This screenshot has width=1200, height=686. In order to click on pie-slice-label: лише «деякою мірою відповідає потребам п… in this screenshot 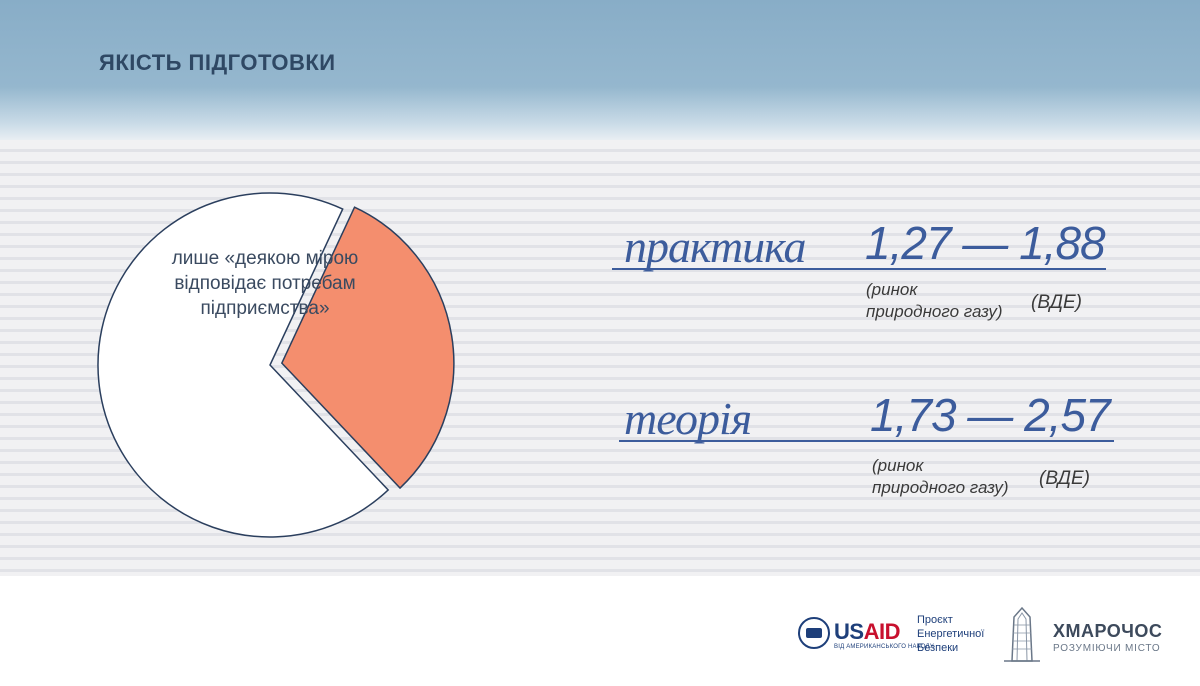, I will do `click(265, 283)`.